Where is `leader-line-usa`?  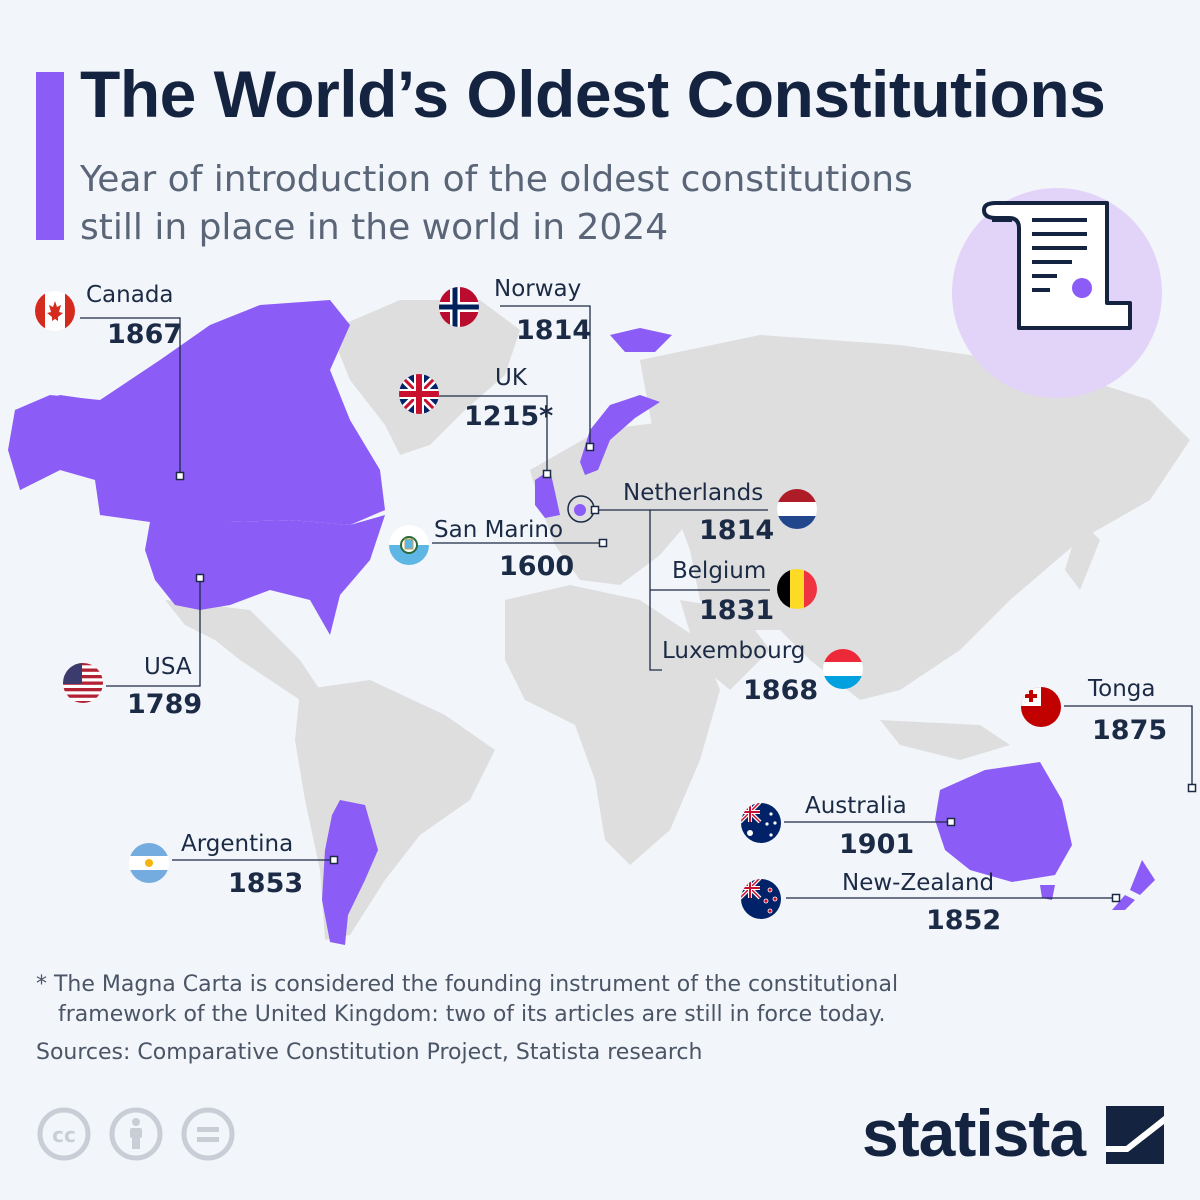
leader-line-usa is located at coordinates (153, 632).